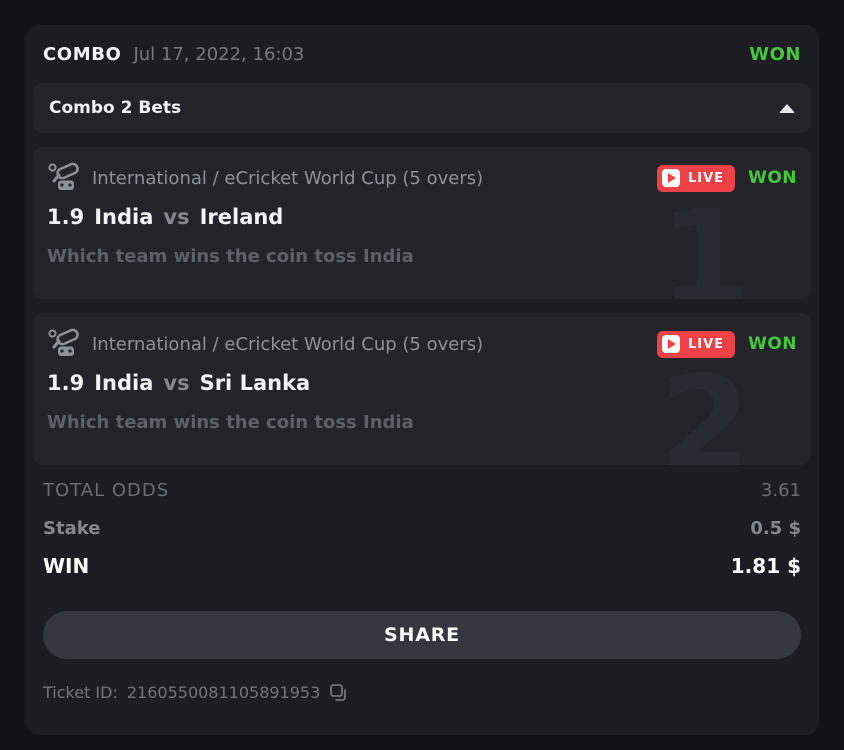  Describe the element at coordinates (422, 692) in the screenshot. I see `ticket-id-row: Ticket ID: 2160550081105891953` at that location.